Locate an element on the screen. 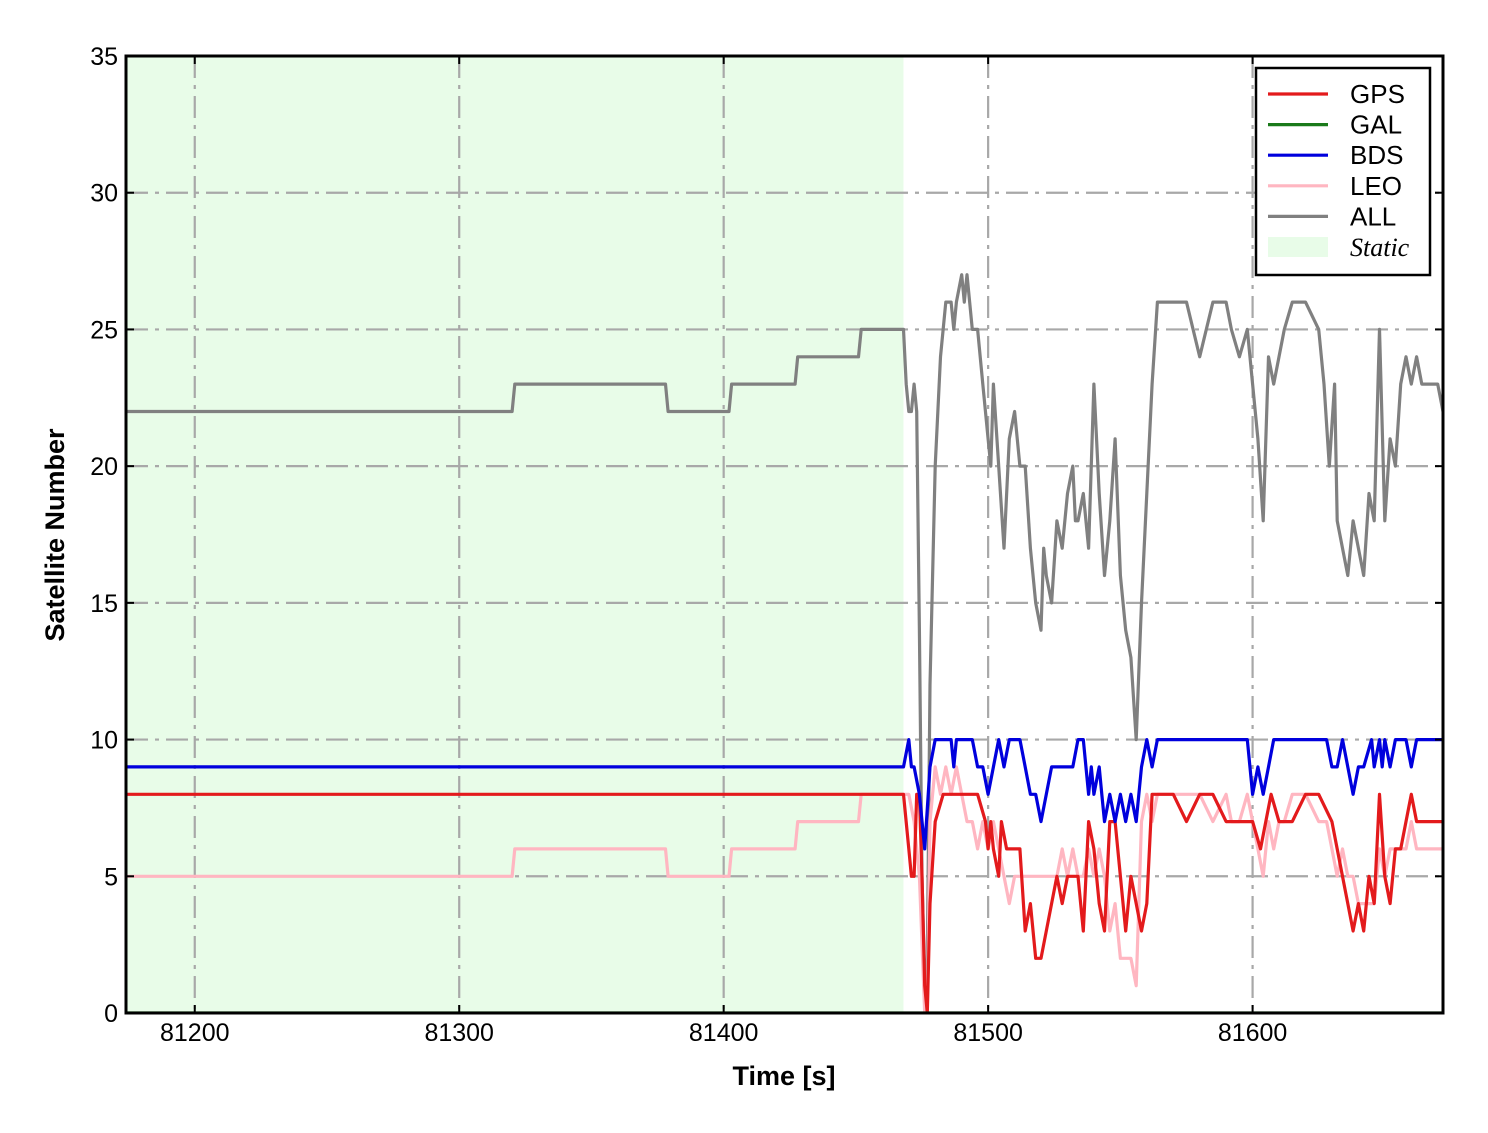 Image resolution: width=1488 pixels, height=1133 pixels. x-axis-title: Time [s] is located at coordinates (783, 1076).